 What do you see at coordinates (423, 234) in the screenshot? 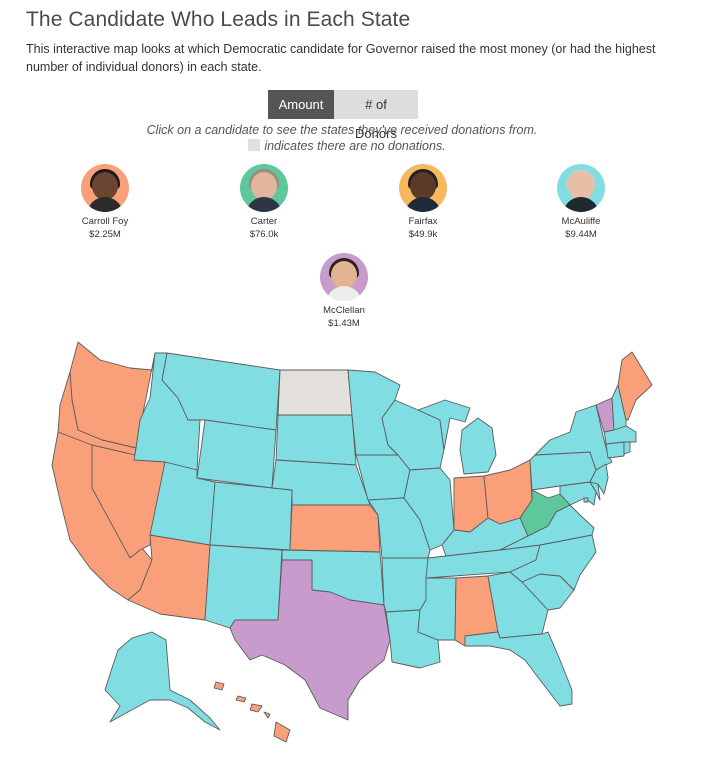
I see `candidate-amount: $49.9k` at bounding box center [423, 234].